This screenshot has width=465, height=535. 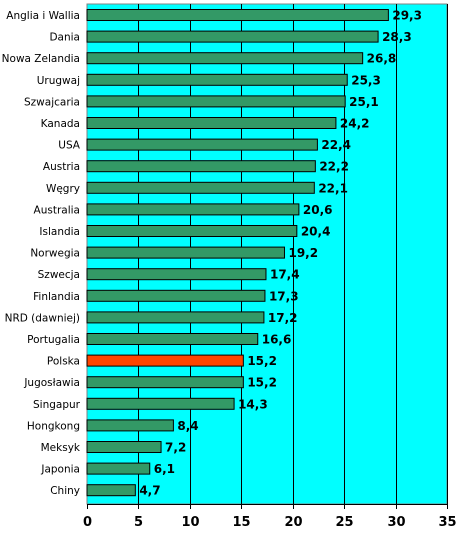 I want to click on value-label: 26,8, so click(x=382, y=59).